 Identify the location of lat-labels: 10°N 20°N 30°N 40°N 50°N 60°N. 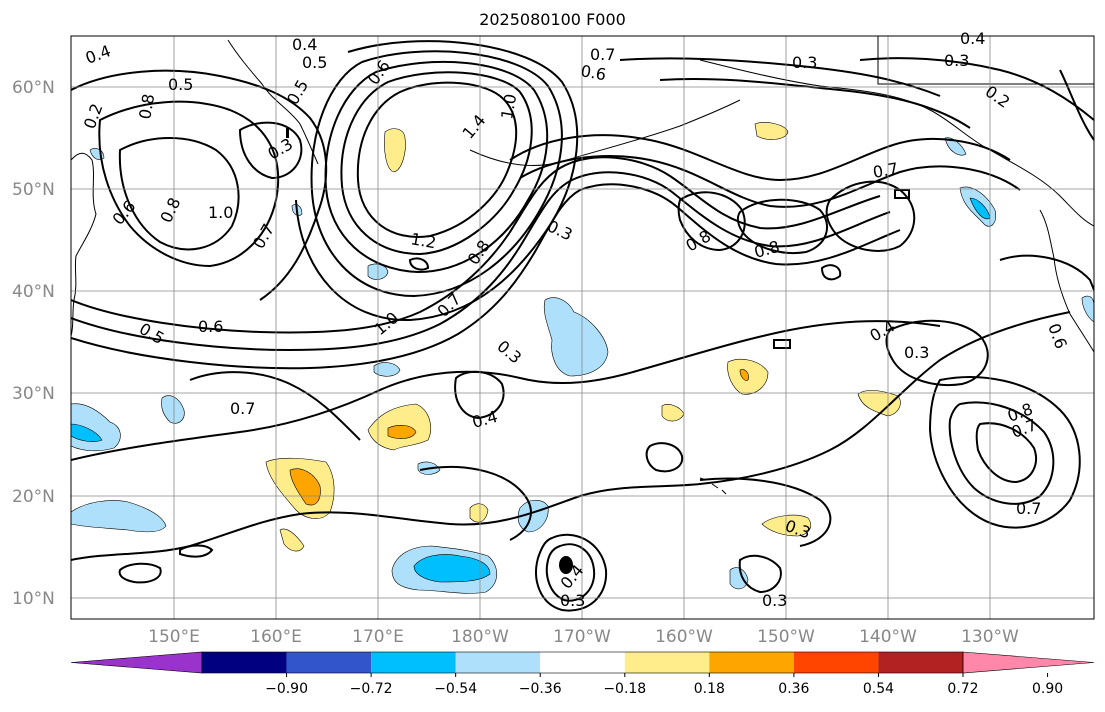
(33, 343).